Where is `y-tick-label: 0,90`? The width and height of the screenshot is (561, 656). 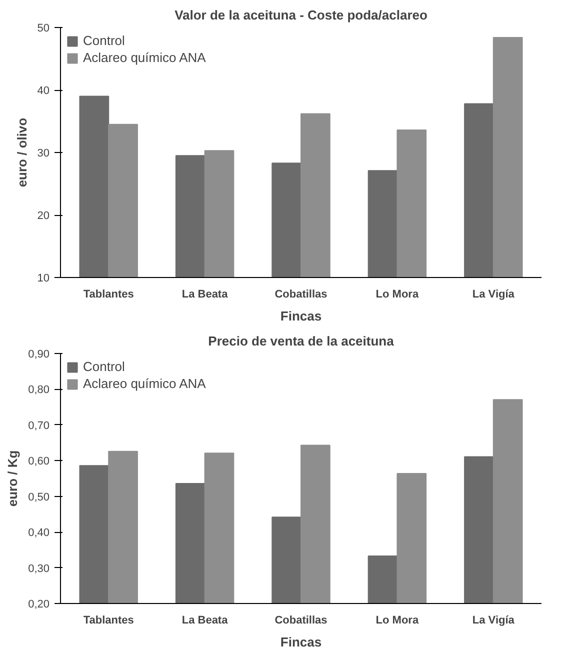
y-tick-label: 0,90 is located at coordinates (39, 354).